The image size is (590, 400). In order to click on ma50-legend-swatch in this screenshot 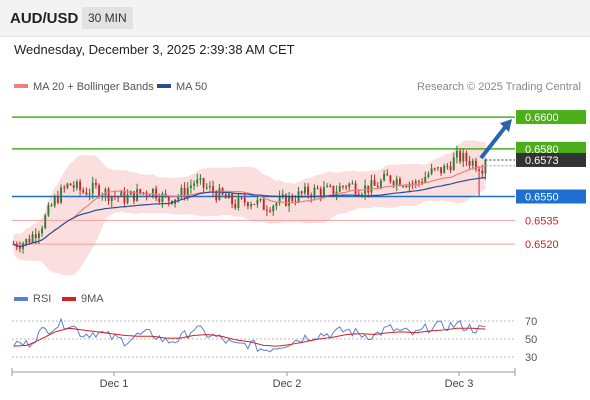, I will do `click(164, 86)`.